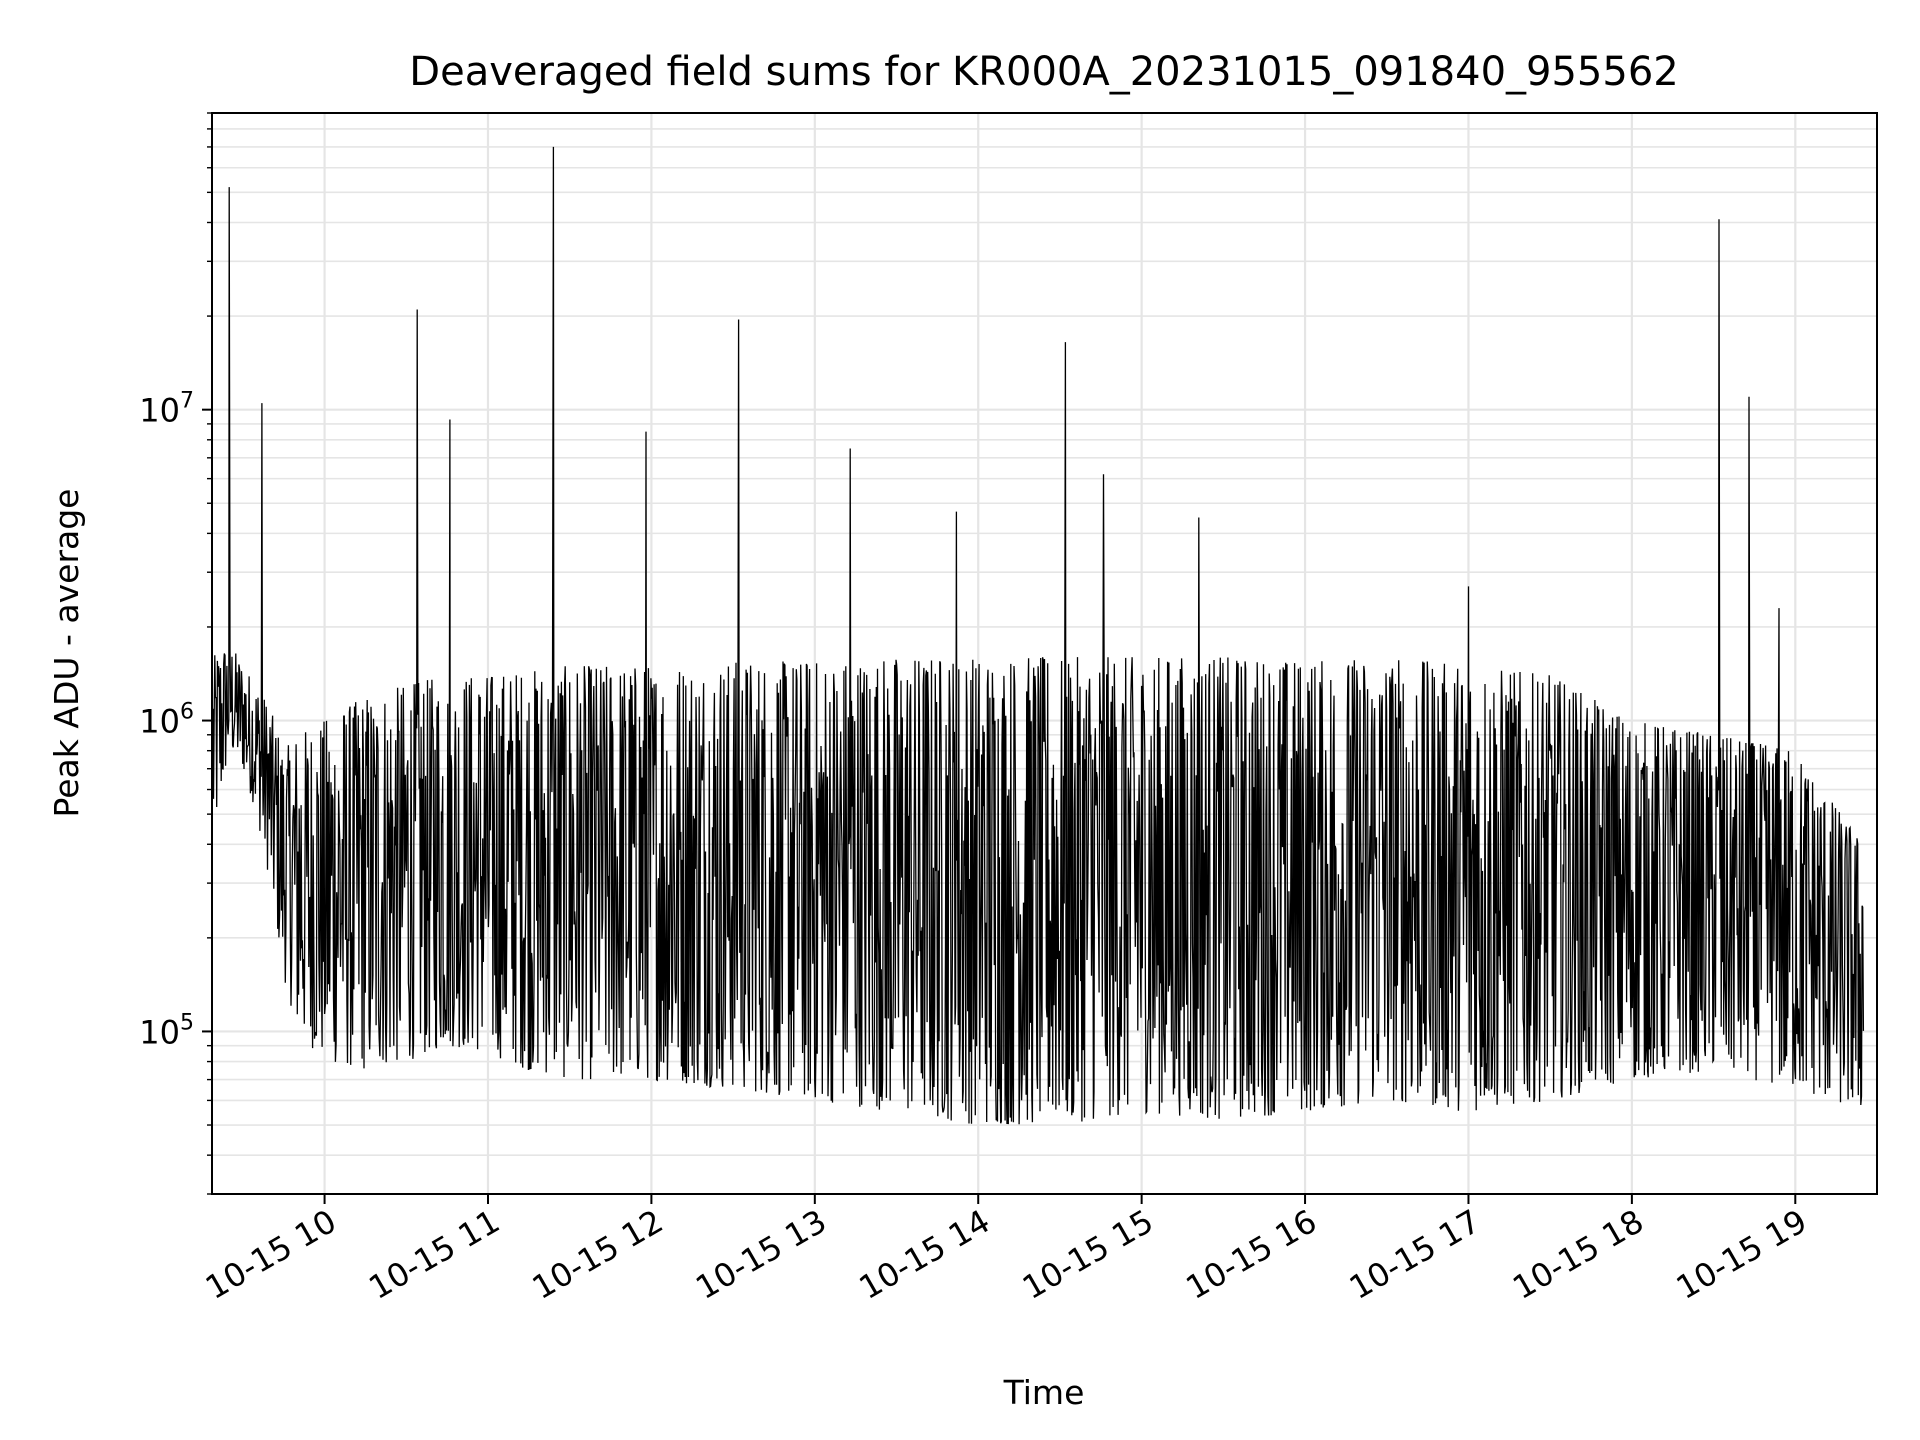 This screenshot has width=1920, height=1440. I want to click on x-axis-title: Time, so click(1044, 1392).